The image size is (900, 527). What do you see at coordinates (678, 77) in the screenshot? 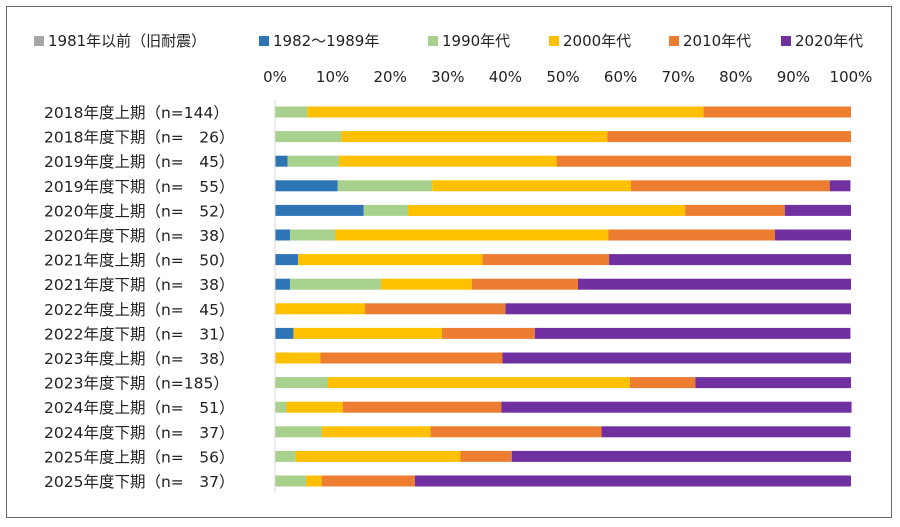
I see `x-tick-label: 70%` at bounding box center [678, 77].